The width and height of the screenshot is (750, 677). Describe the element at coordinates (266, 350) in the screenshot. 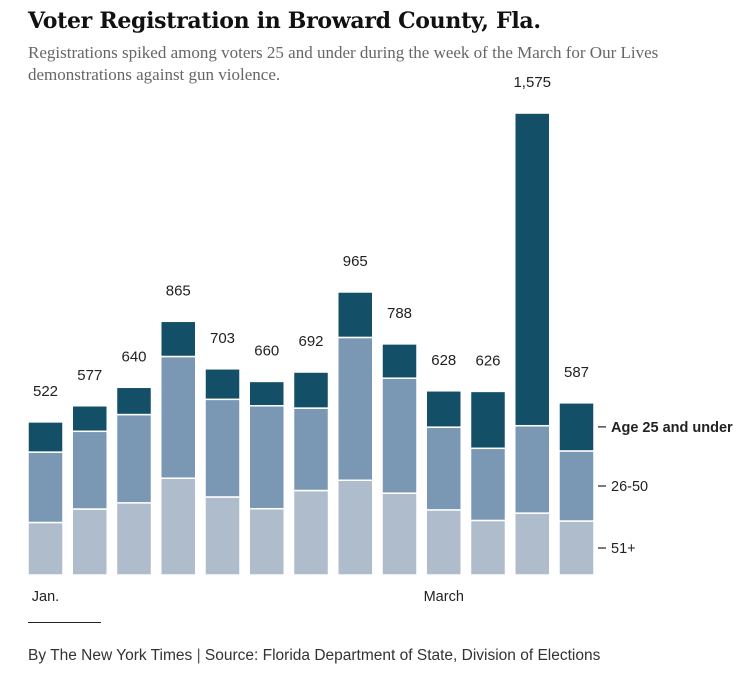

I see `bar-total-label: 660` at that location.